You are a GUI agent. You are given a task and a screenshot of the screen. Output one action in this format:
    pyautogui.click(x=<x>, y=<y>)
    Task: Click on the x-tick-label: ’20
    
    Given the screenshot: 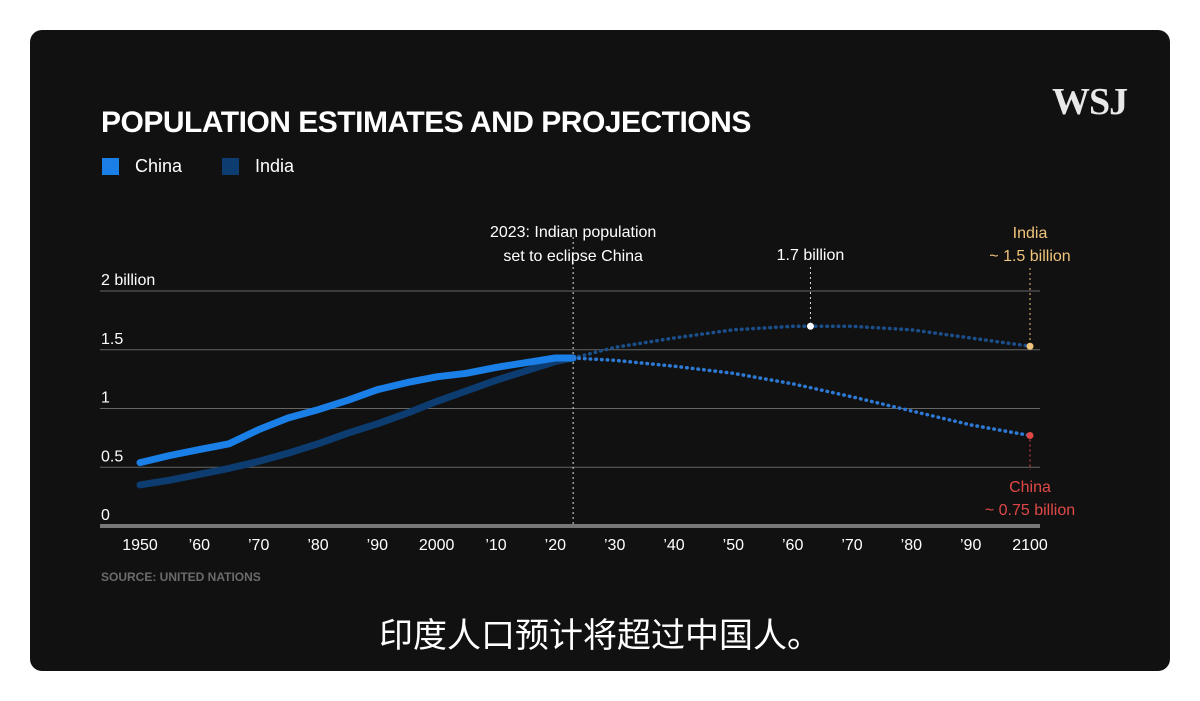 What is the action you would take?
    pyautogui.click(x=555, y=545)
    